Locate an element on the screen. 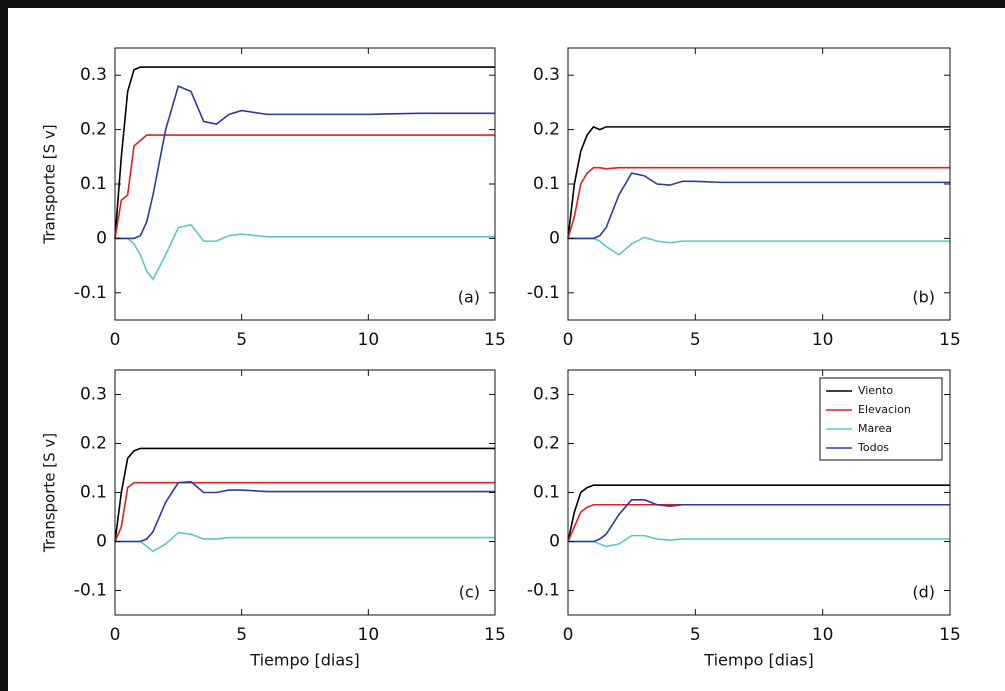  frame-left is located at coordinates (4, 345).